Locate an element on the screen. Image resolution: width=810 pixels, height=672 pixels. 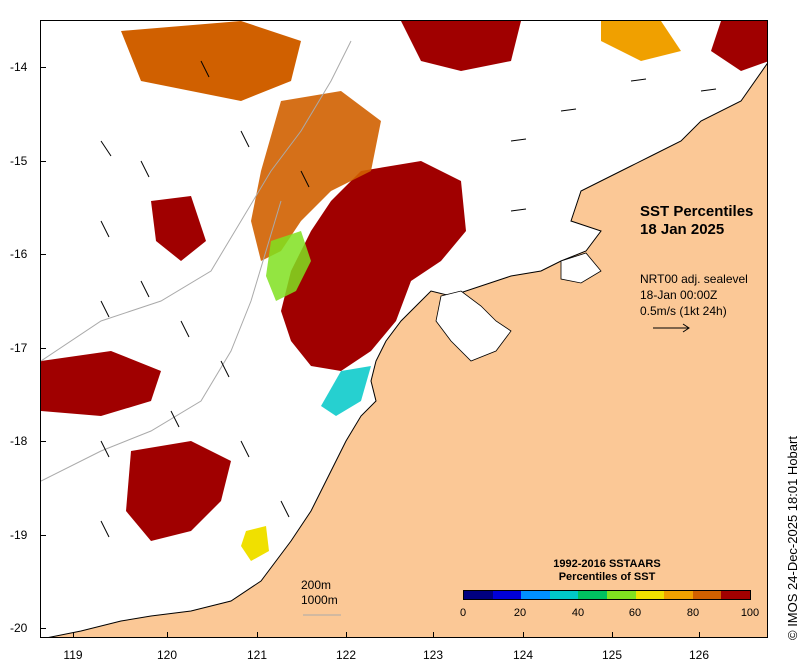
wind-scale: 0.5m/s (1kt 24h) is located at coordinates (683, 311).